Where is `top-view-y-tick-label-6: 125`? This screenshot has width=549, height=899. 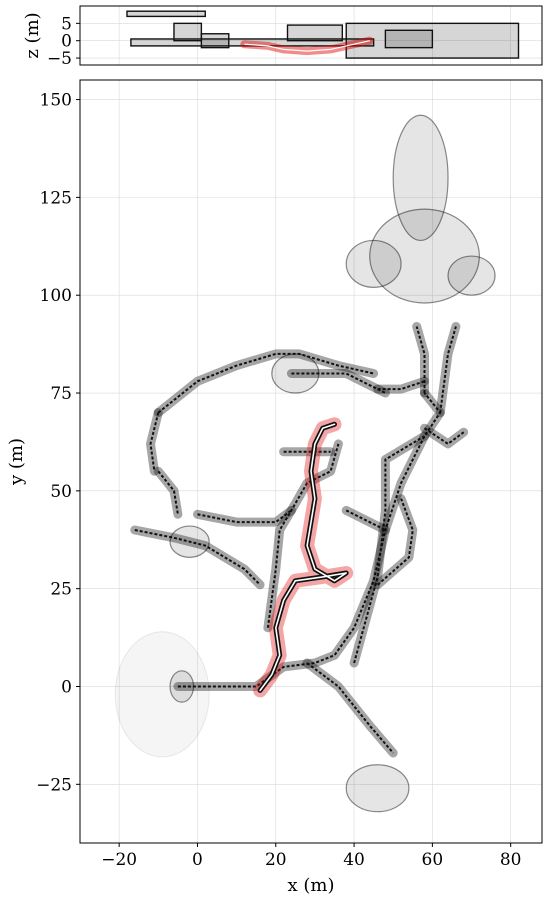
top-view-y-tick-label-6: 125 is located at coordinates (56, 198).